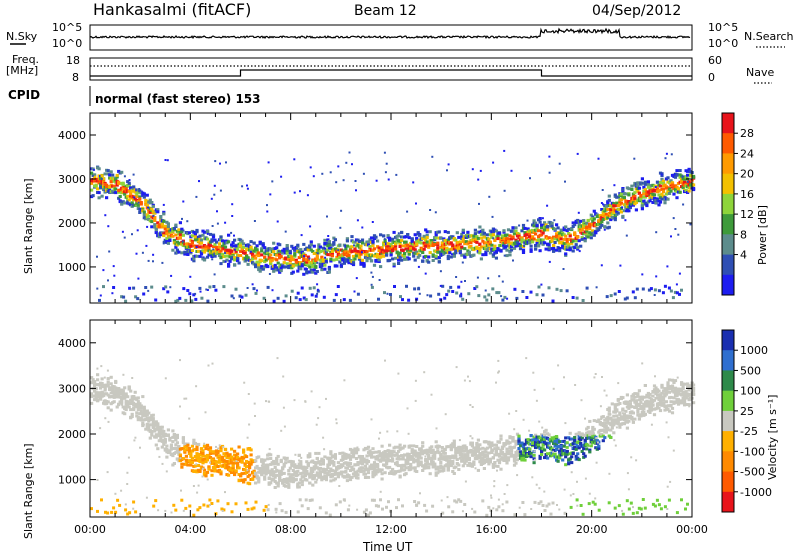 This screenshot has width=800, height=554. I want to click on power-colorbar-tick-label: 20, so click(747, 174).